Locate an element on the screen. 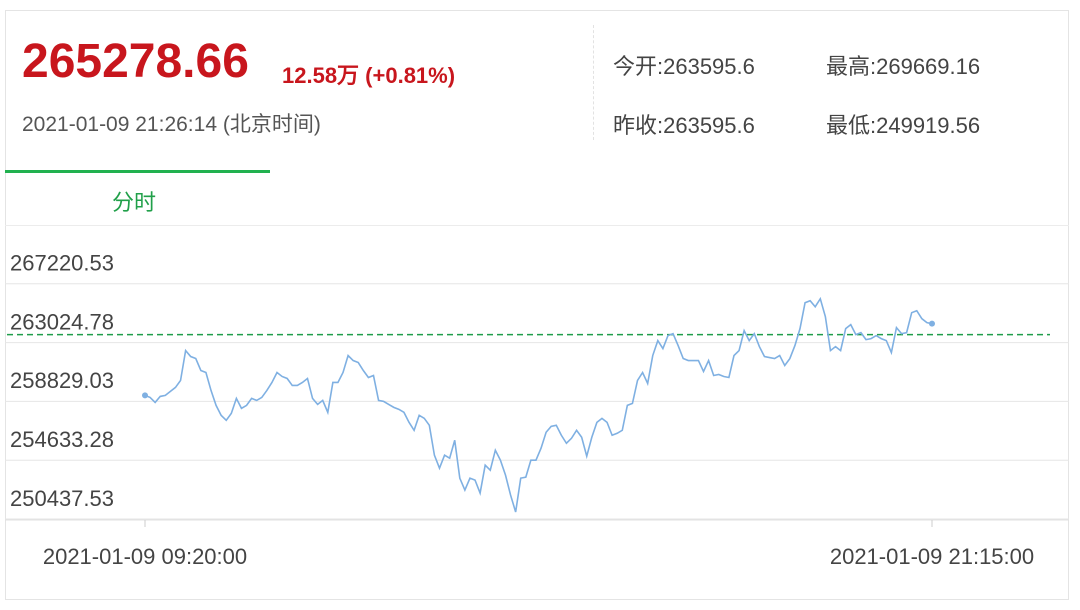 The width and height of the screenshot is (1080, 610). stat: 最低:249919.56 is located at coordinates (903, 125).